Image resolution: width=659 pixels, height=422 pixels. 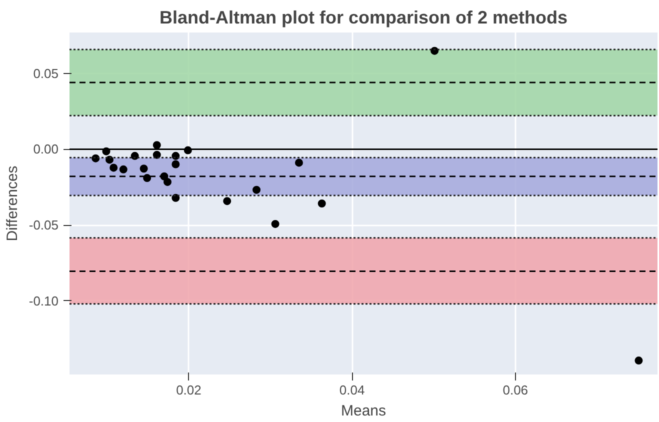 I want to click on x-tick-label: 0.06, so click(x=515, y=390).